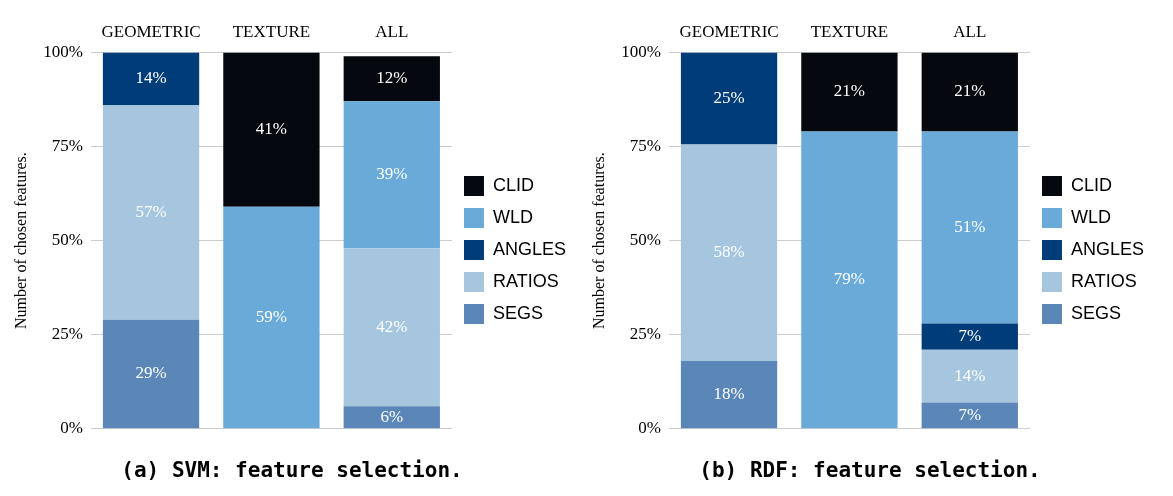 The width and height of the screenshot is (1173, 496). What do you see at coordinates (870, 469) in the screenshot?
I see `text: (b) RDF: feature selection.` at bounding box center [870, 469].